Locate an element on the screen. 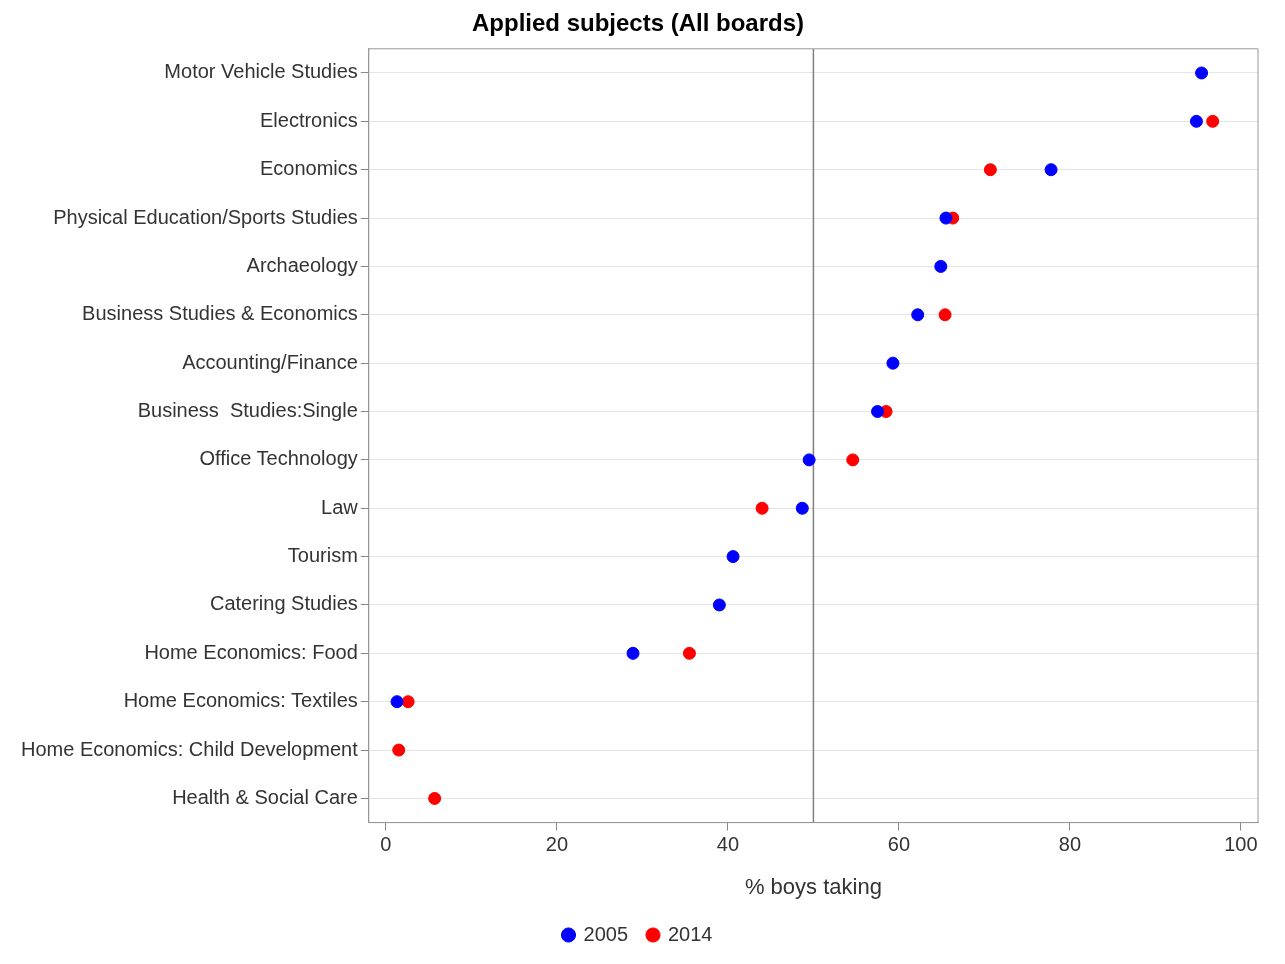 The image size is (1285, 964). chart-title: Applied subjects (All boards) is located at coordinates (638, 23).